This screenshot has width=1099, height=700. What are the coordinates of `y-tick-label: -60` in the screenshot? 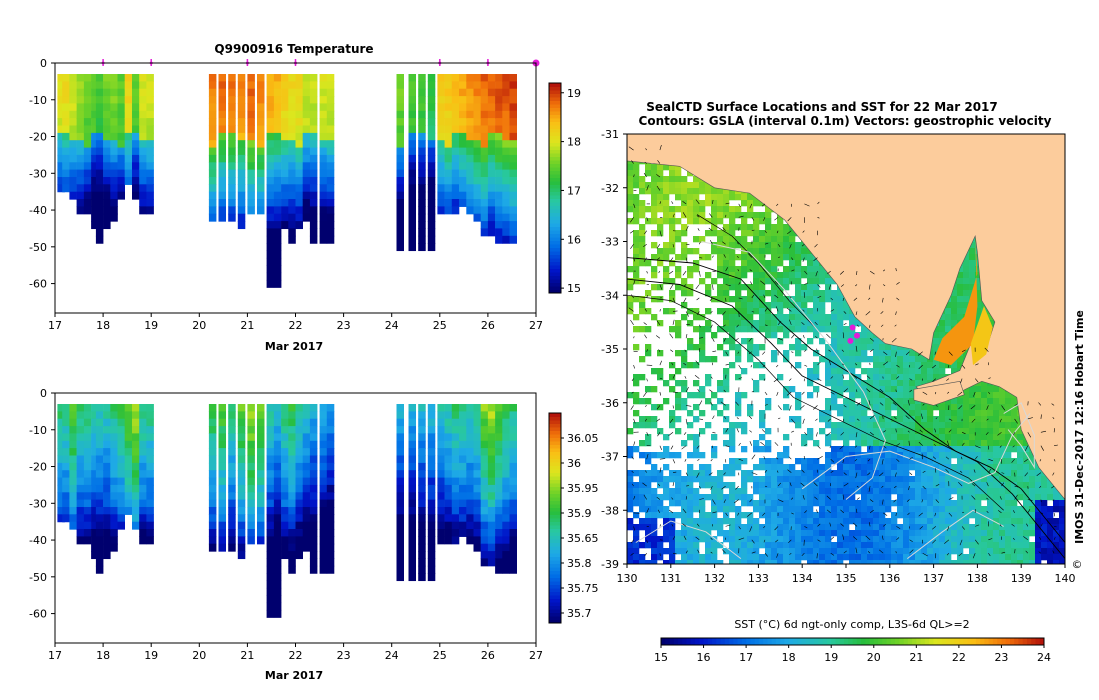 It's located at (38, 284).